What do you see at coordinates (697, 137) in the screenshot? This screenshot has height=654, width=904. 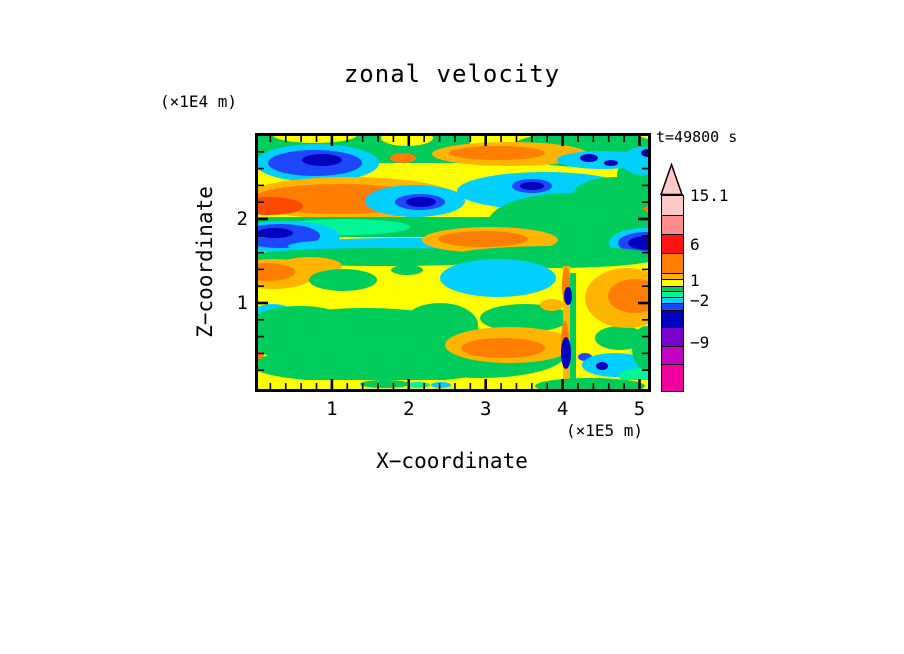 I see `time-annotation: t=49800 s` at bounding box center [697, 137].